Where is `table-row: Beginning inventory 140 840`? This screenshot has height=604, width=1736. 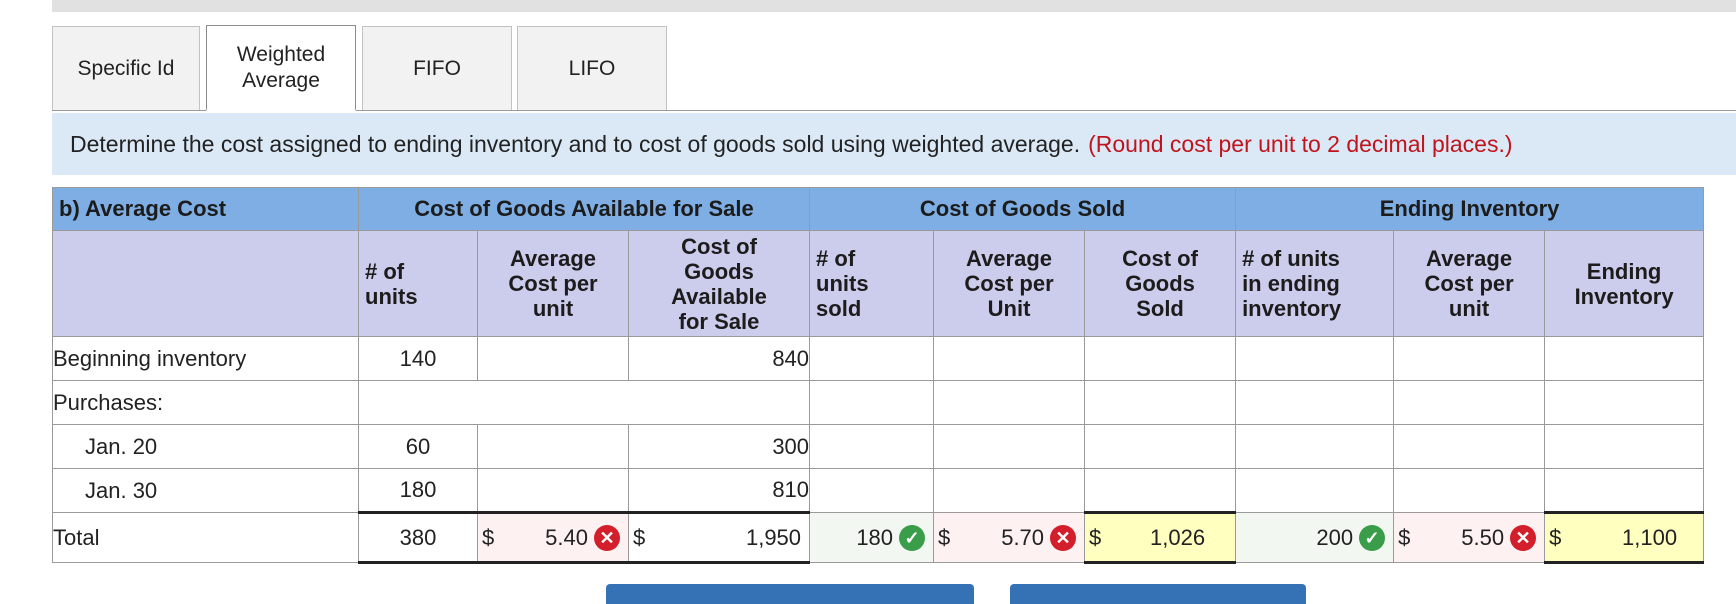 table-row: Beginning inventory 140 840 is located at coordinates (878, 358).